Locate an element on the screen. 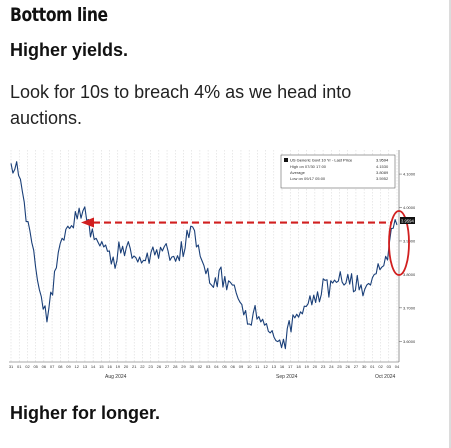 This screenshot has height=448, width=451. legend-avg-label: Average is located at coordinates (298, 172).